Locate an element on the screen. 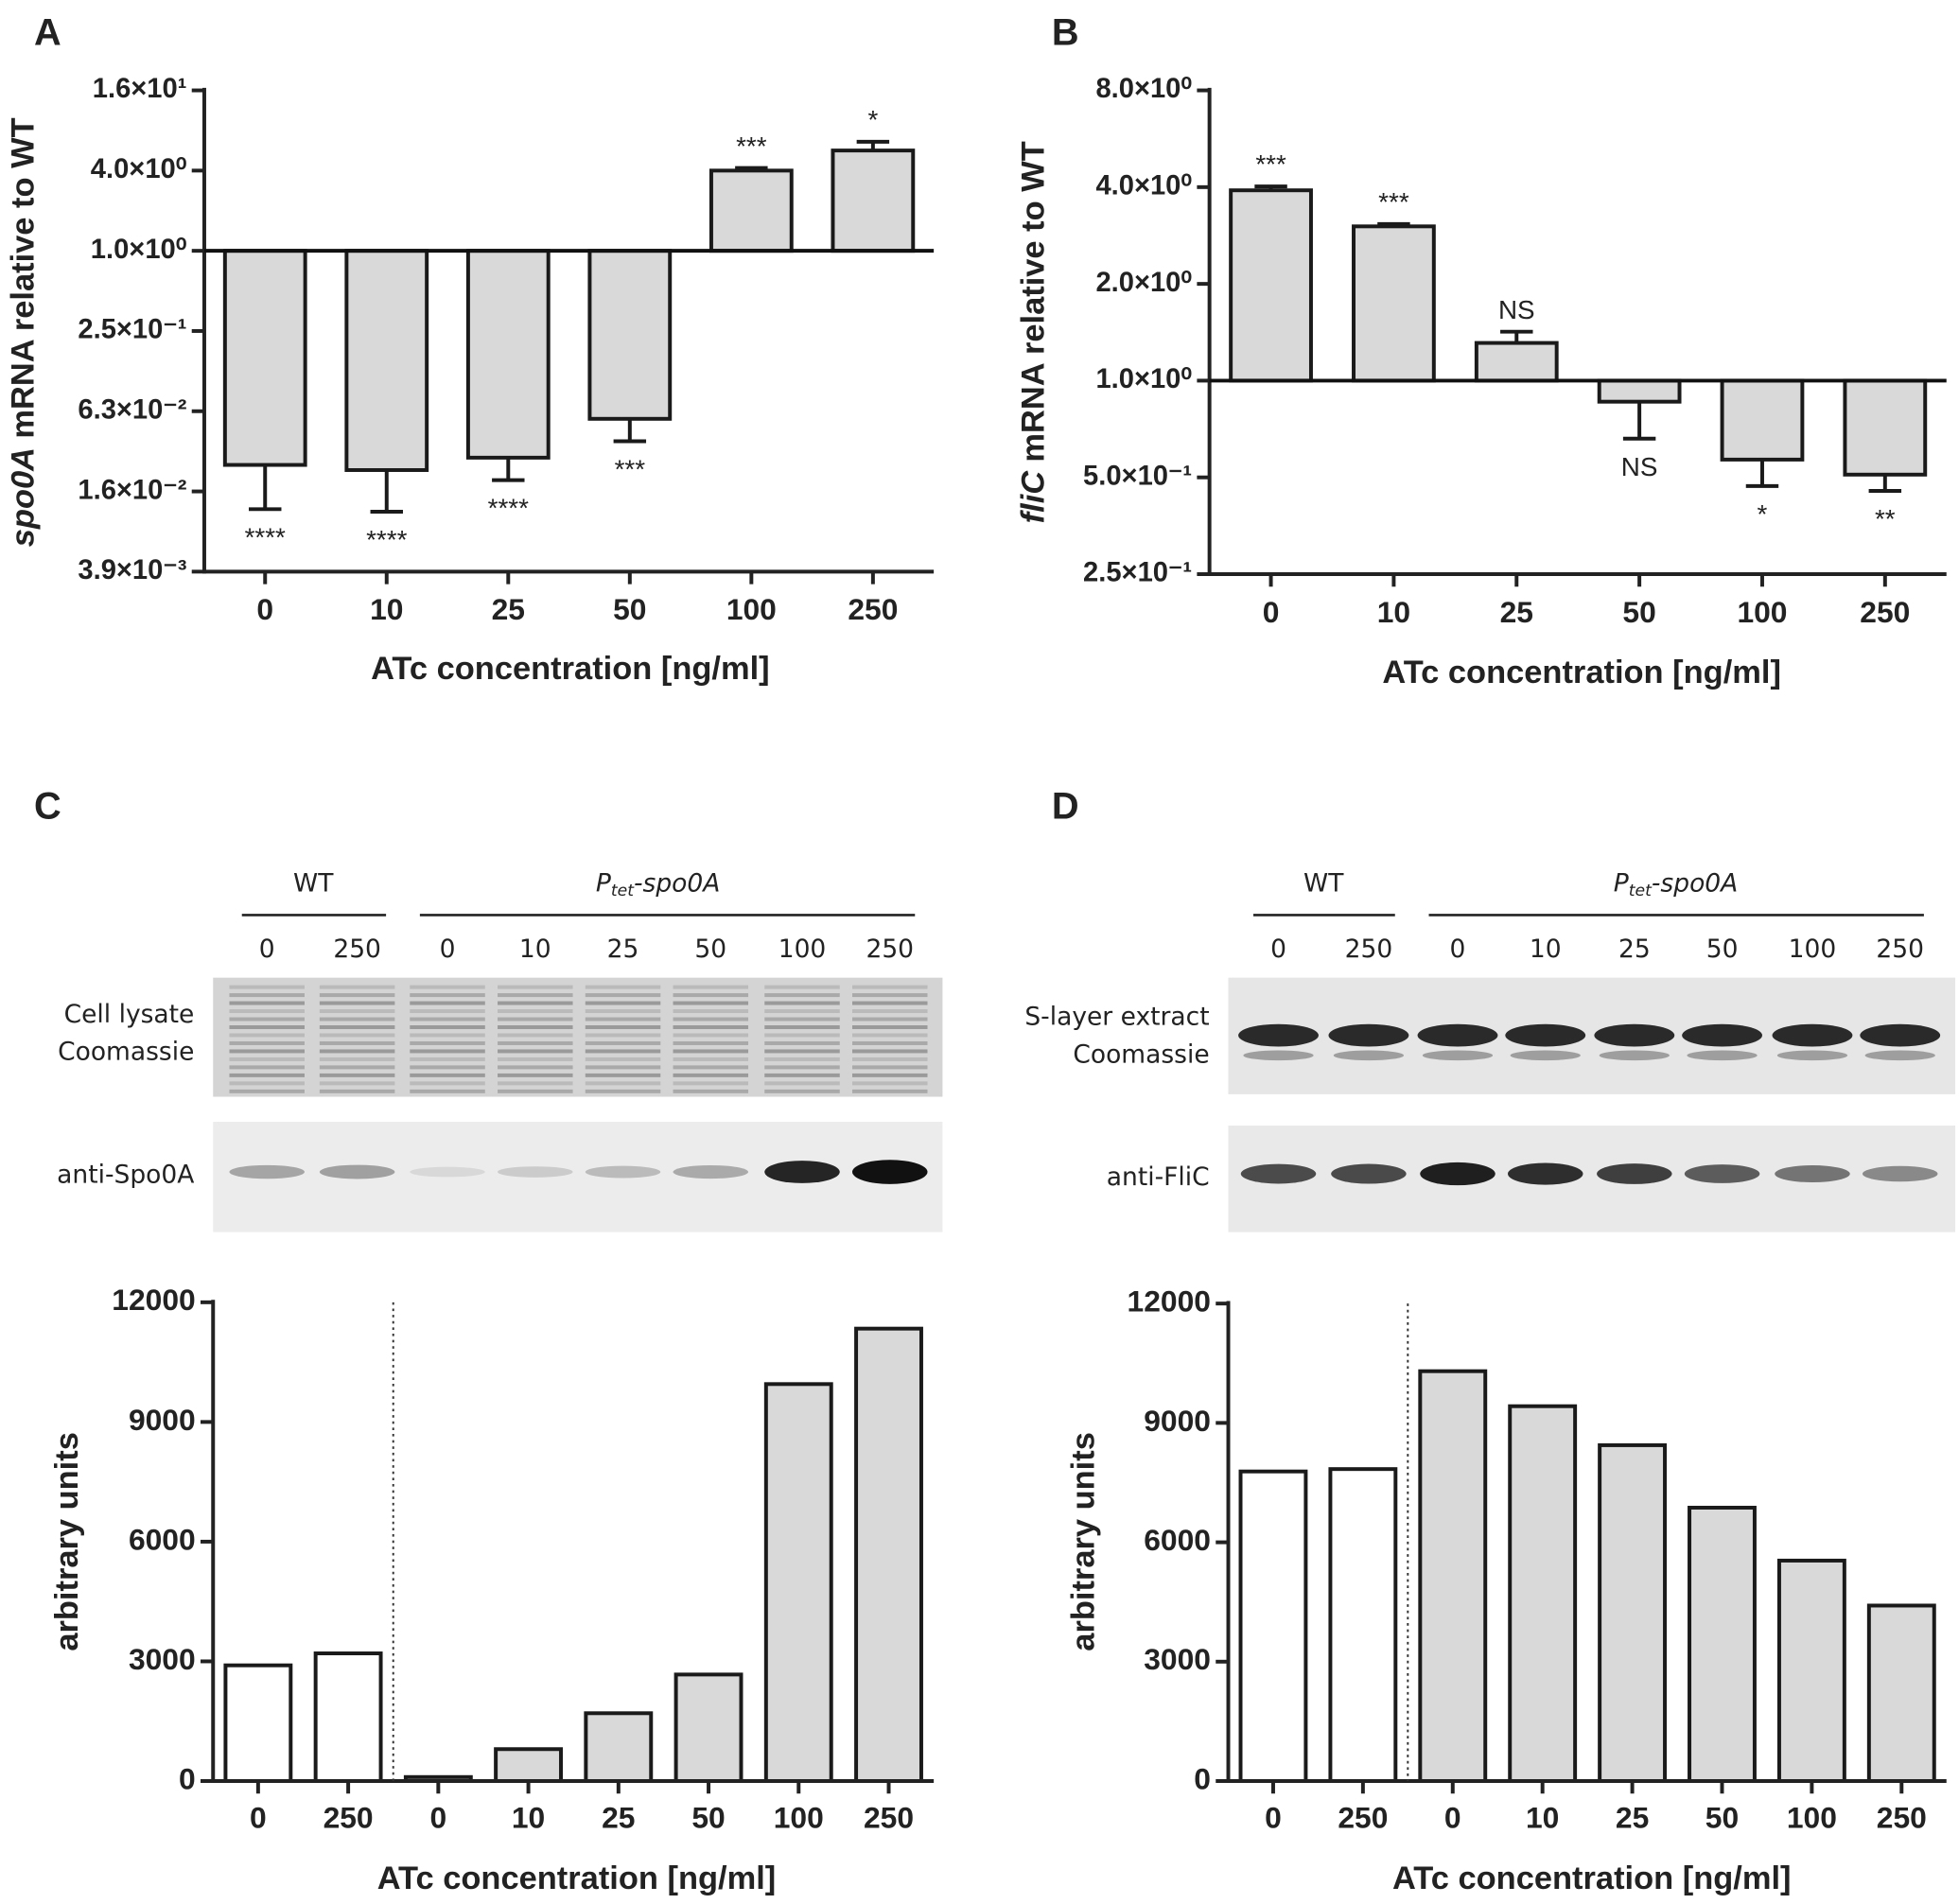 The width and height of the screenshot is (1959, 1904). lane-label: 100 is located at coordinates (802, 949).